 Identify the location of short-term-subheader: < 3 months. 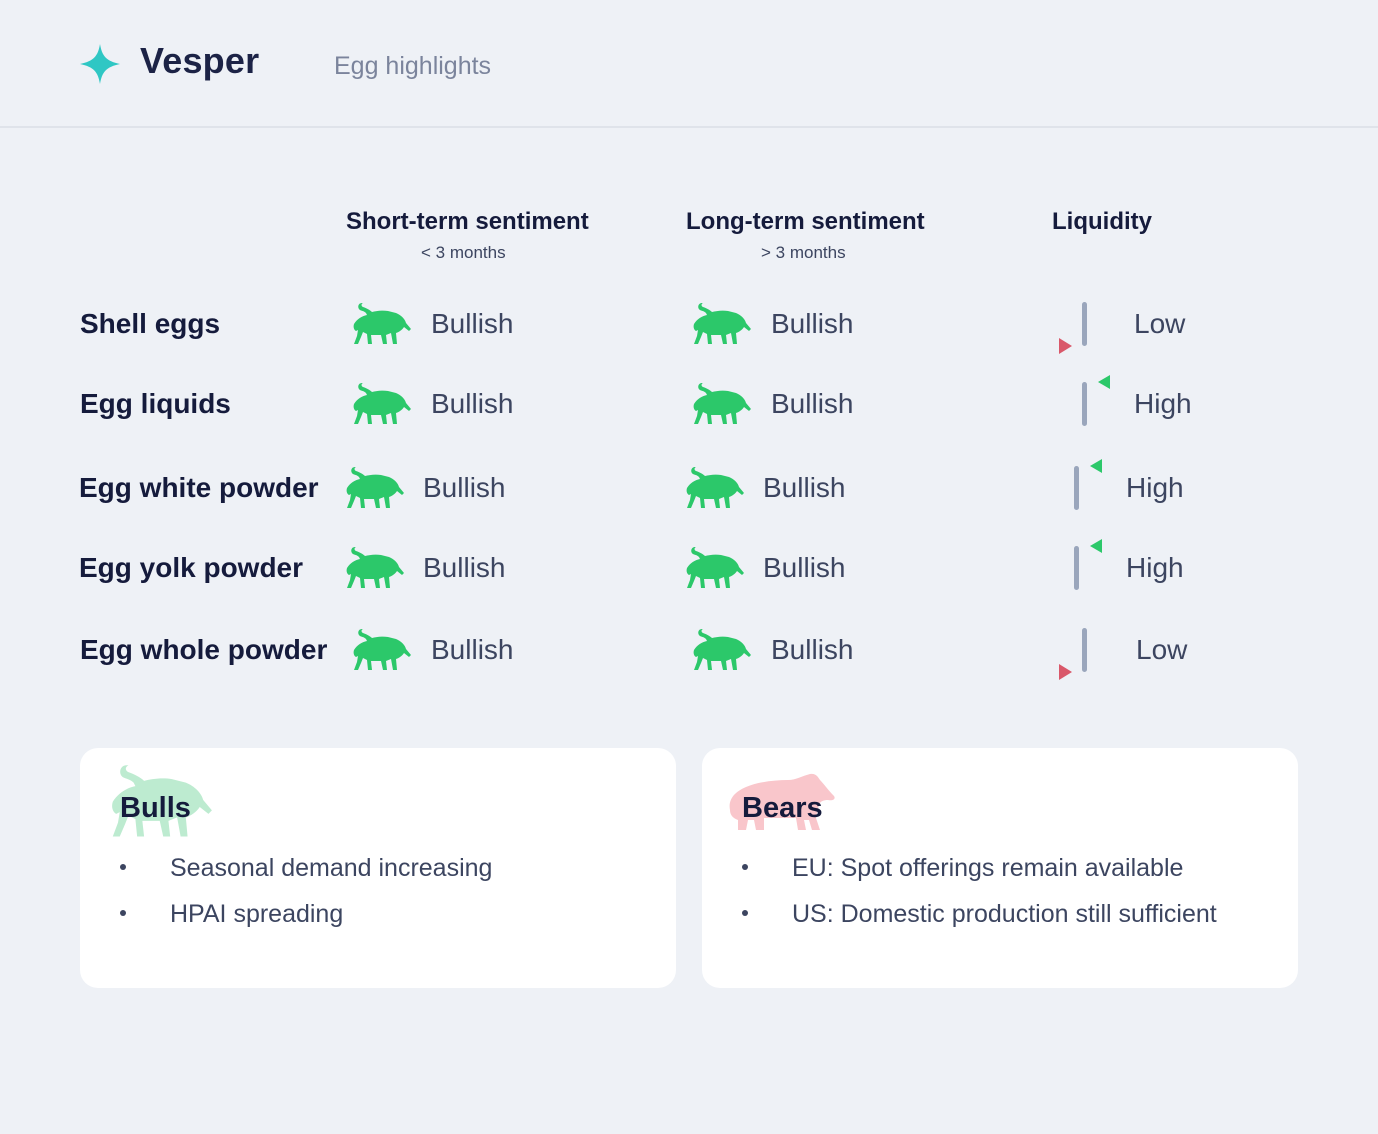
(463, 252).